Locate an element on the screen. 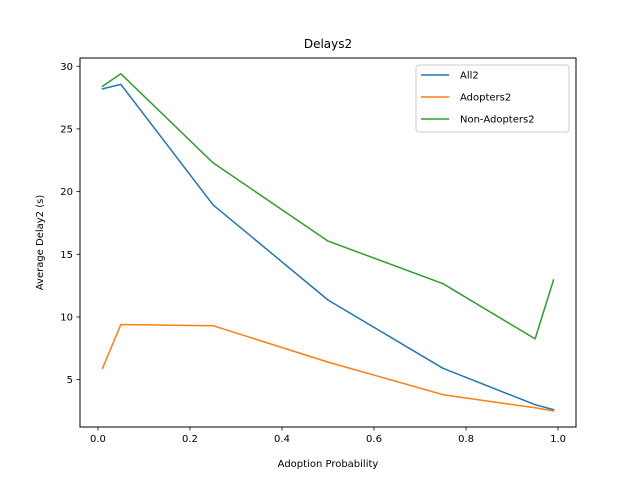 This screenshot has height=480, width=640. legend-box is located at coordinates (492, 98).